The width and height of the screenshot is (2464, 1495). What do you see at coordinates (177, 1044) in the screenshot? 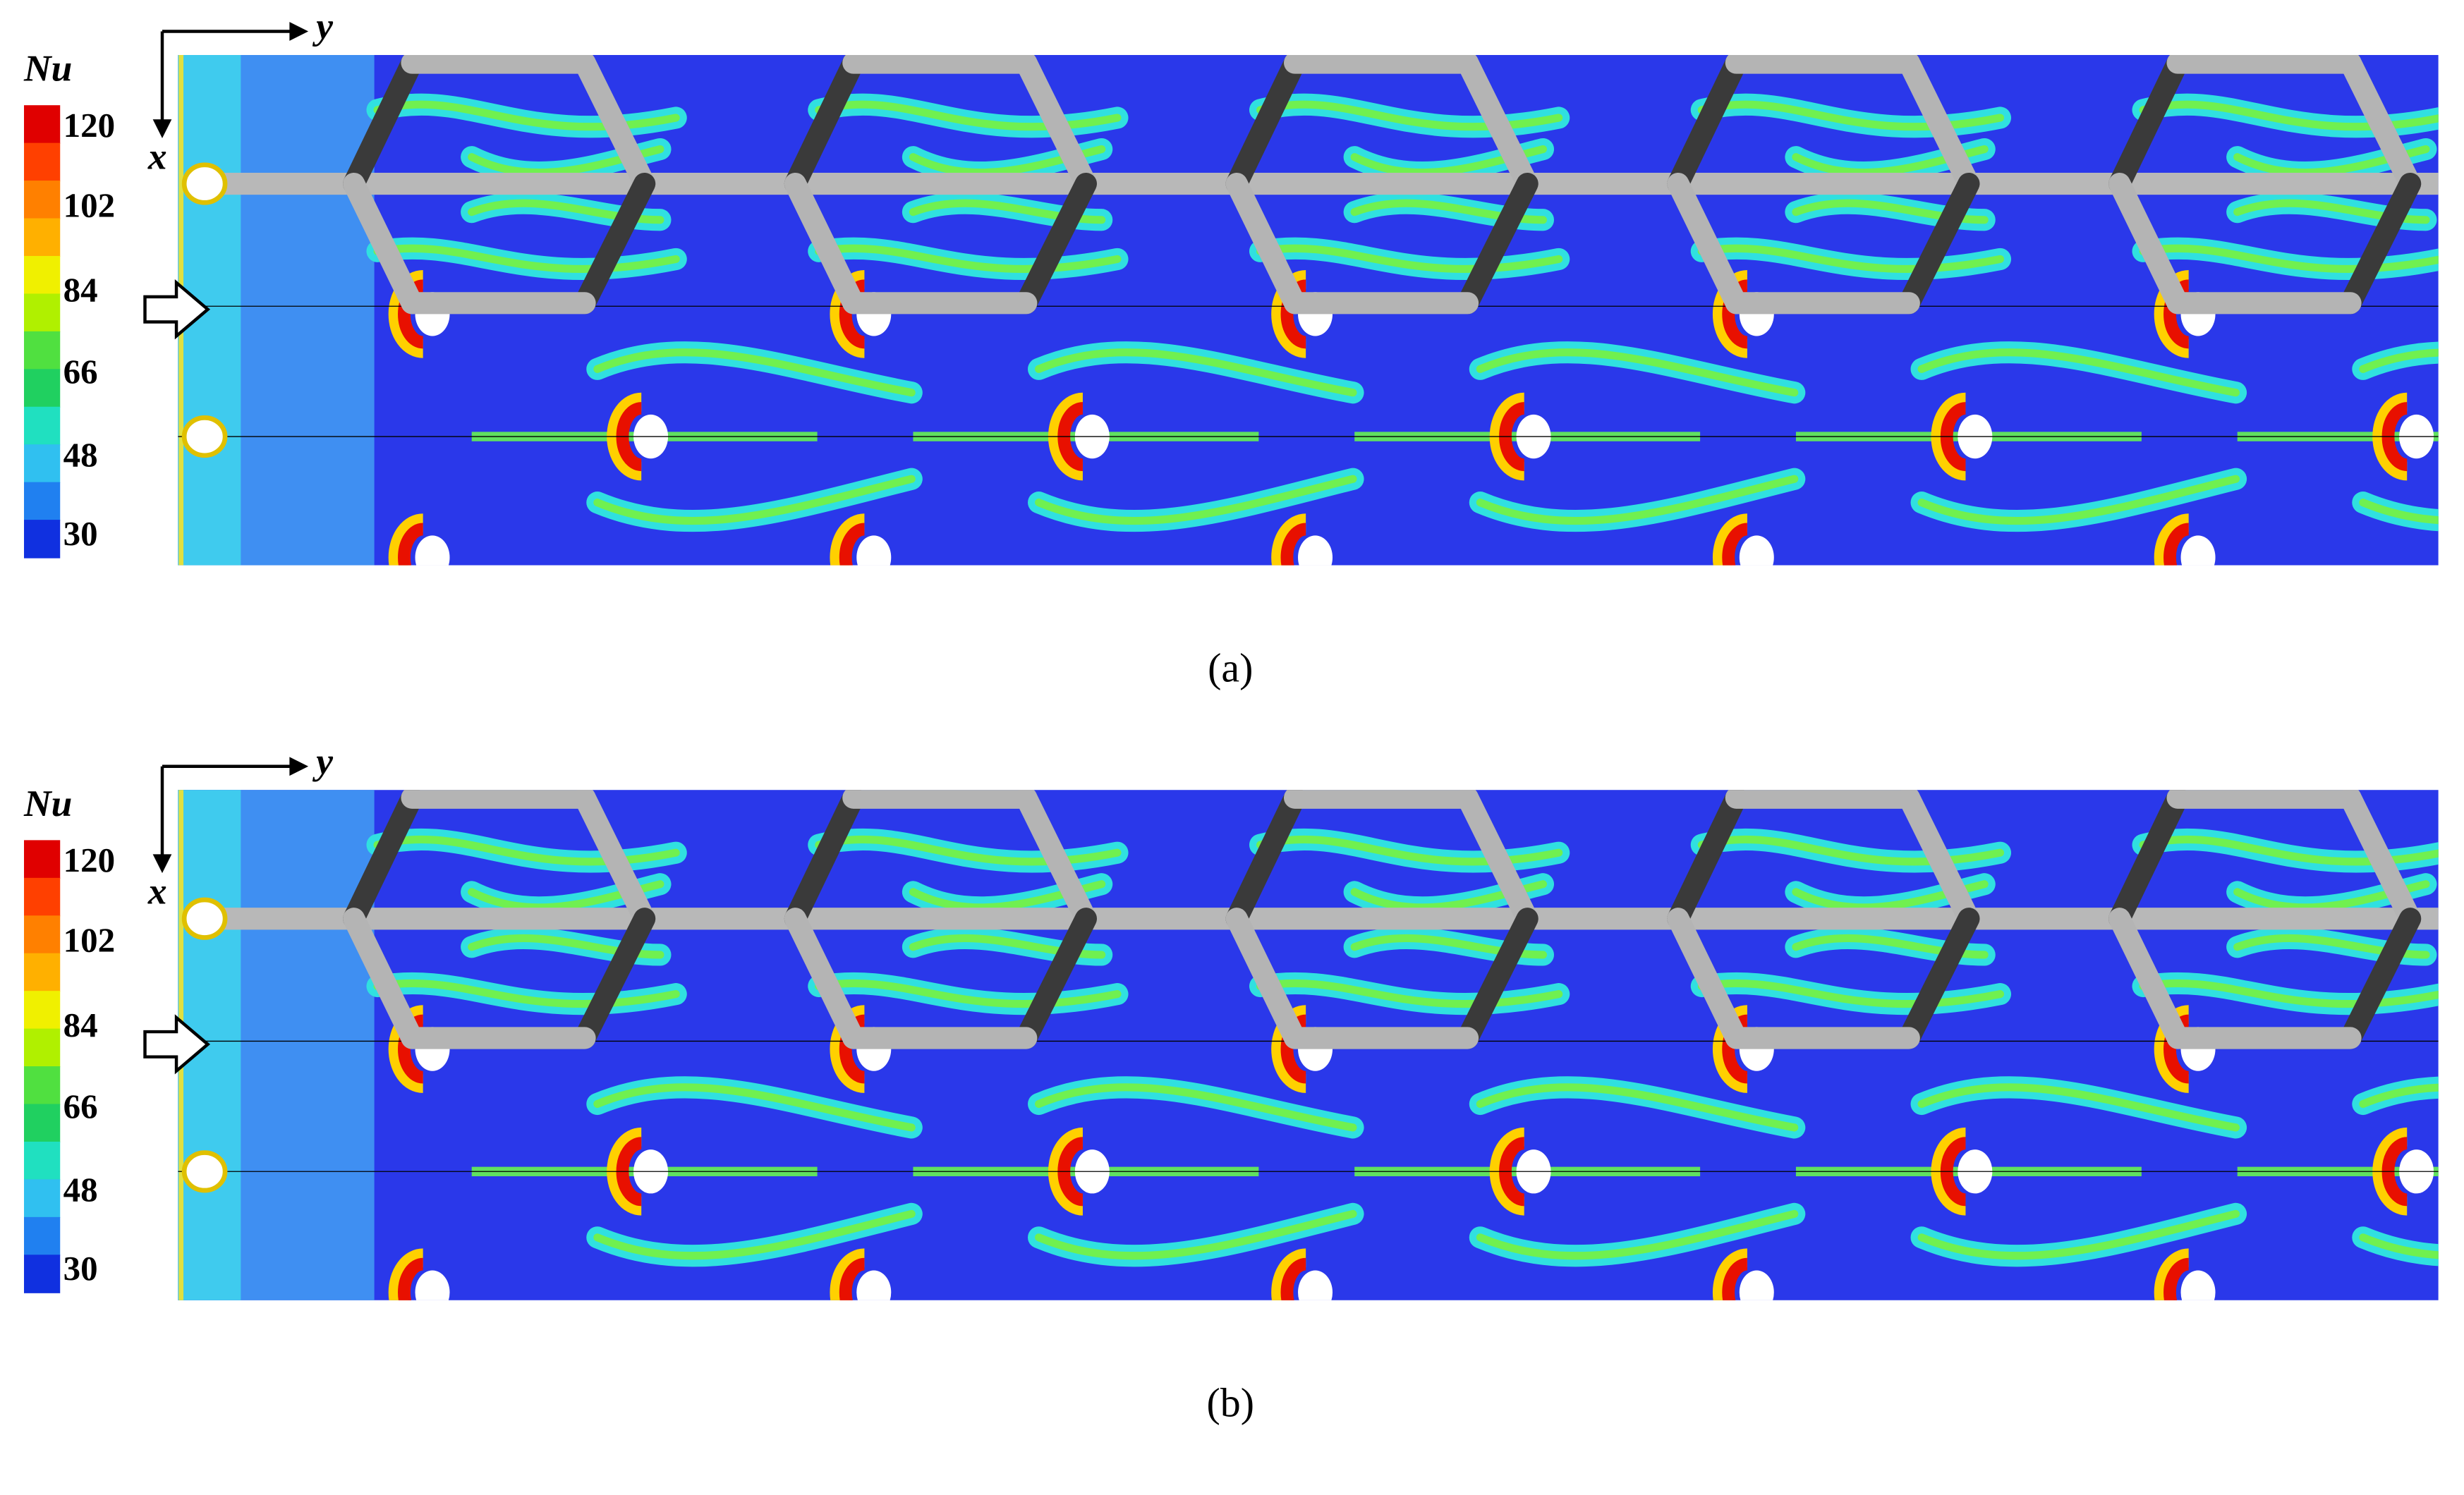
I see `inflow-arrow` at bounding box center [177, 1044].